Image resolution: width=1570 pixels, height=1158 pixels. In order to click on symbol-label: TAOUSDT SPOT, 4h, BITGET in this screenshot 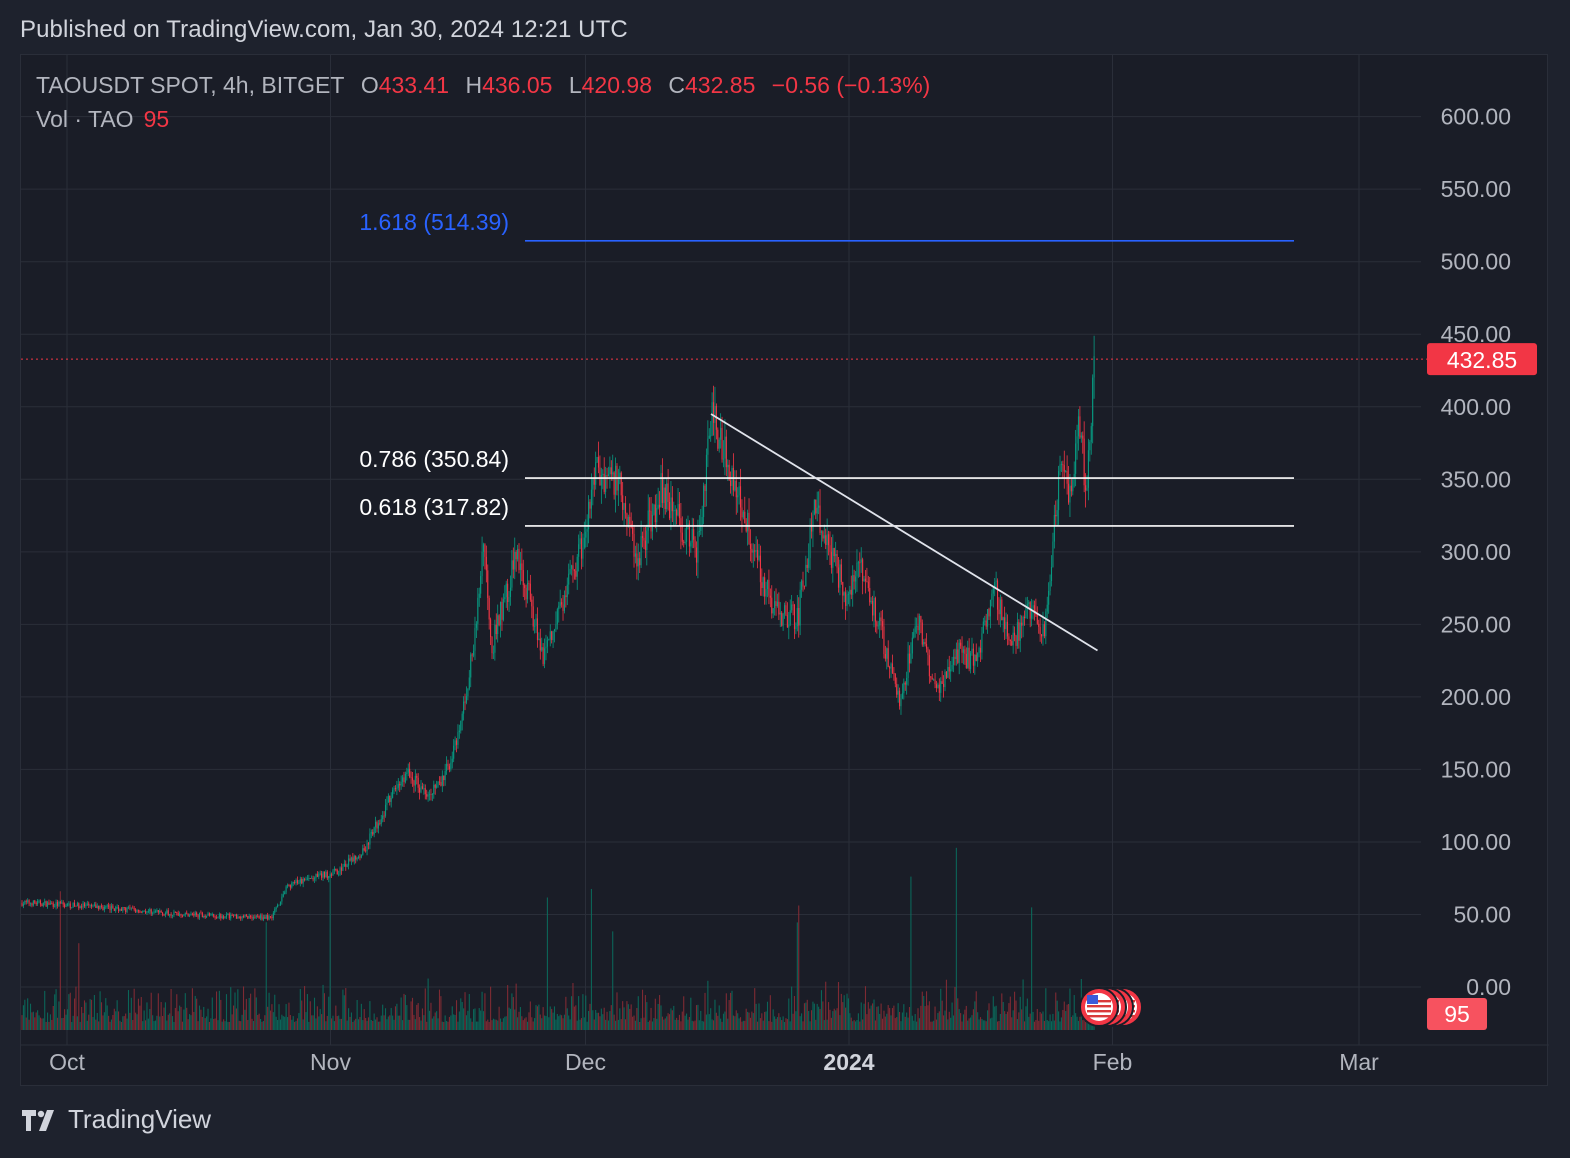, I will do `click(190, 85)`.